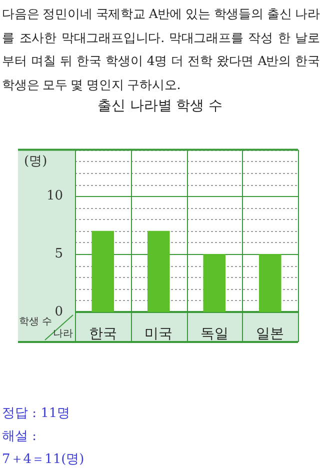 The width and height of the screenshot is (320, 470). I want to click on chart-title: 출신 나라별 학생 수, so click(160, 106).